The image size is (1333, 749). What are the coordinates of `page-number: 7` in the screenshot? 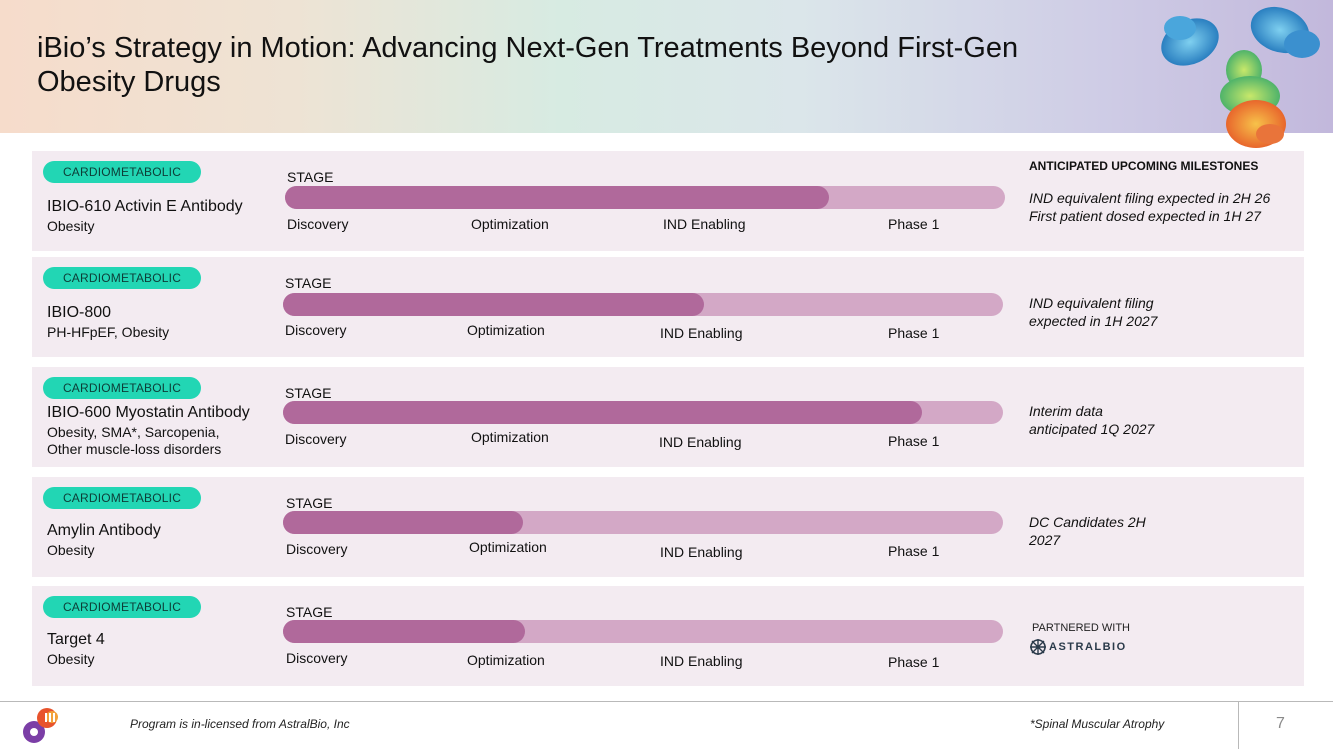 It's located at (1280, 723).